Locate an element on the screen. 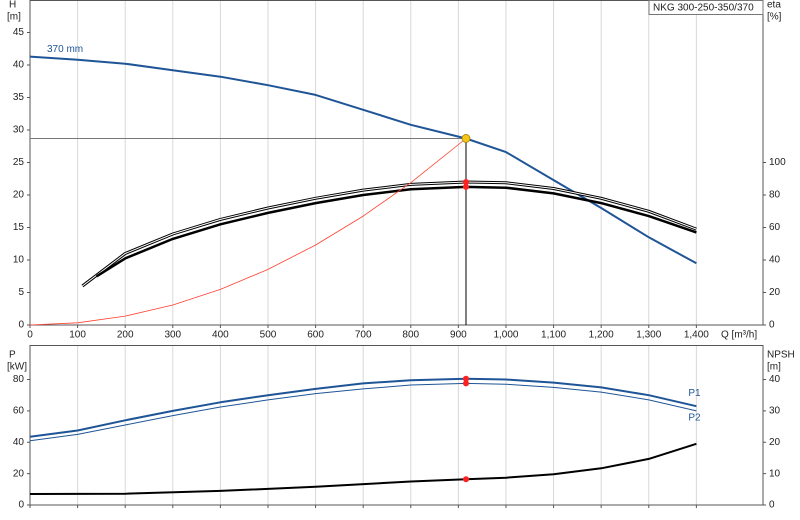  series-label: P1 is located at coordinates (694, 393).